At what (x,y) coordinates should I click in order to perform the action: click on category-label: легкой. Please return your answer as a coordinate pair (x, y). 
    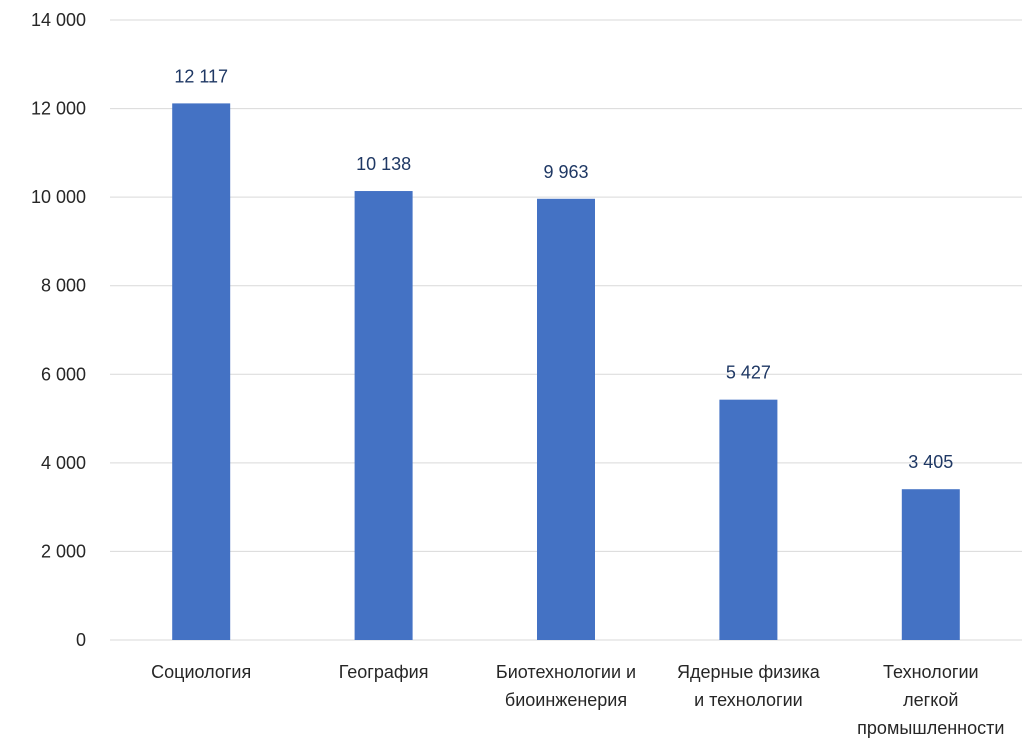
    Looking at the image, I should click on (930, 700).